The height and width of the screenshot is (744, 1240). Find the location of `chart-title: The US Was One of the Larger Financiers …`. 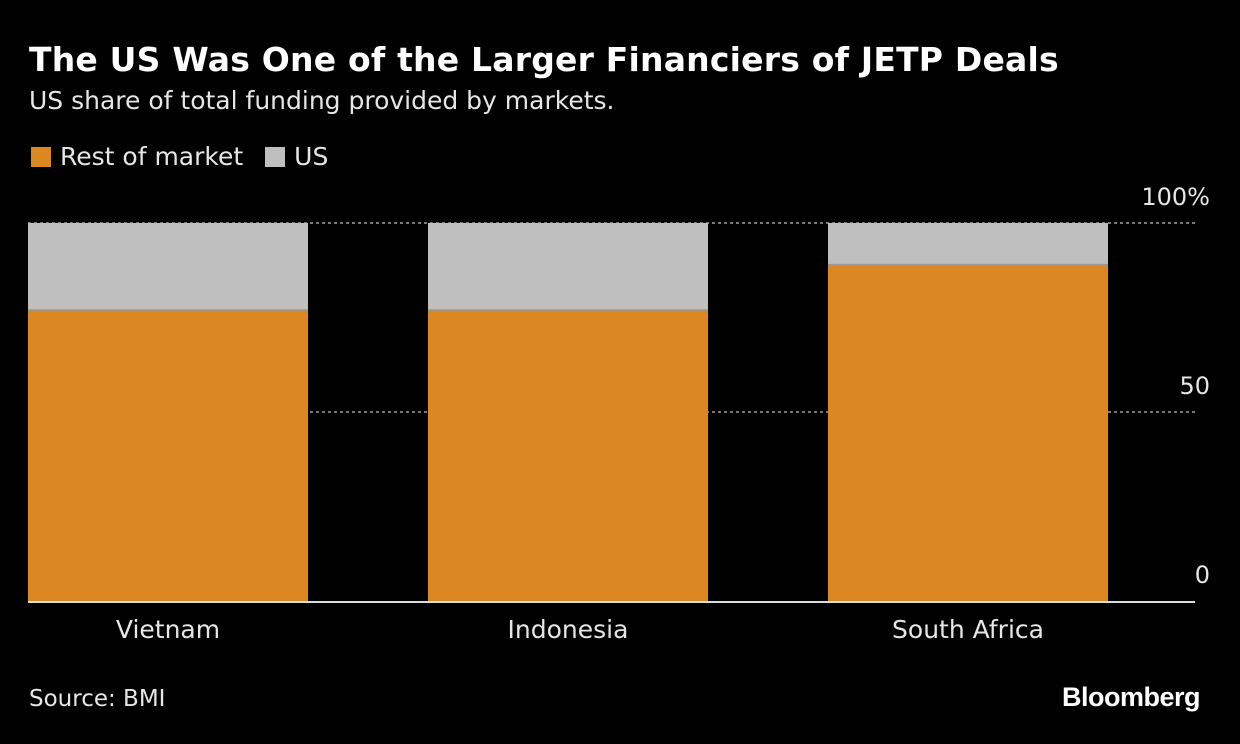

chart-title: The US Was One of the Larger Financiers … is located at coordinates (544, 59).